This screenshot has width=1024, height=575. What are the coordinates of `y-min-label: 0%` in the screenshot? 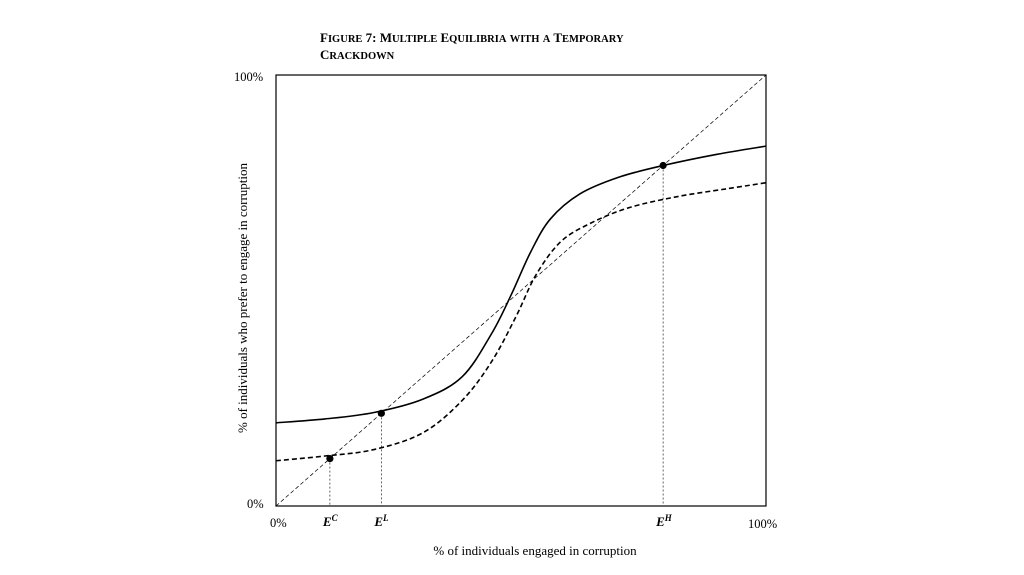 It's located at (255, 504).